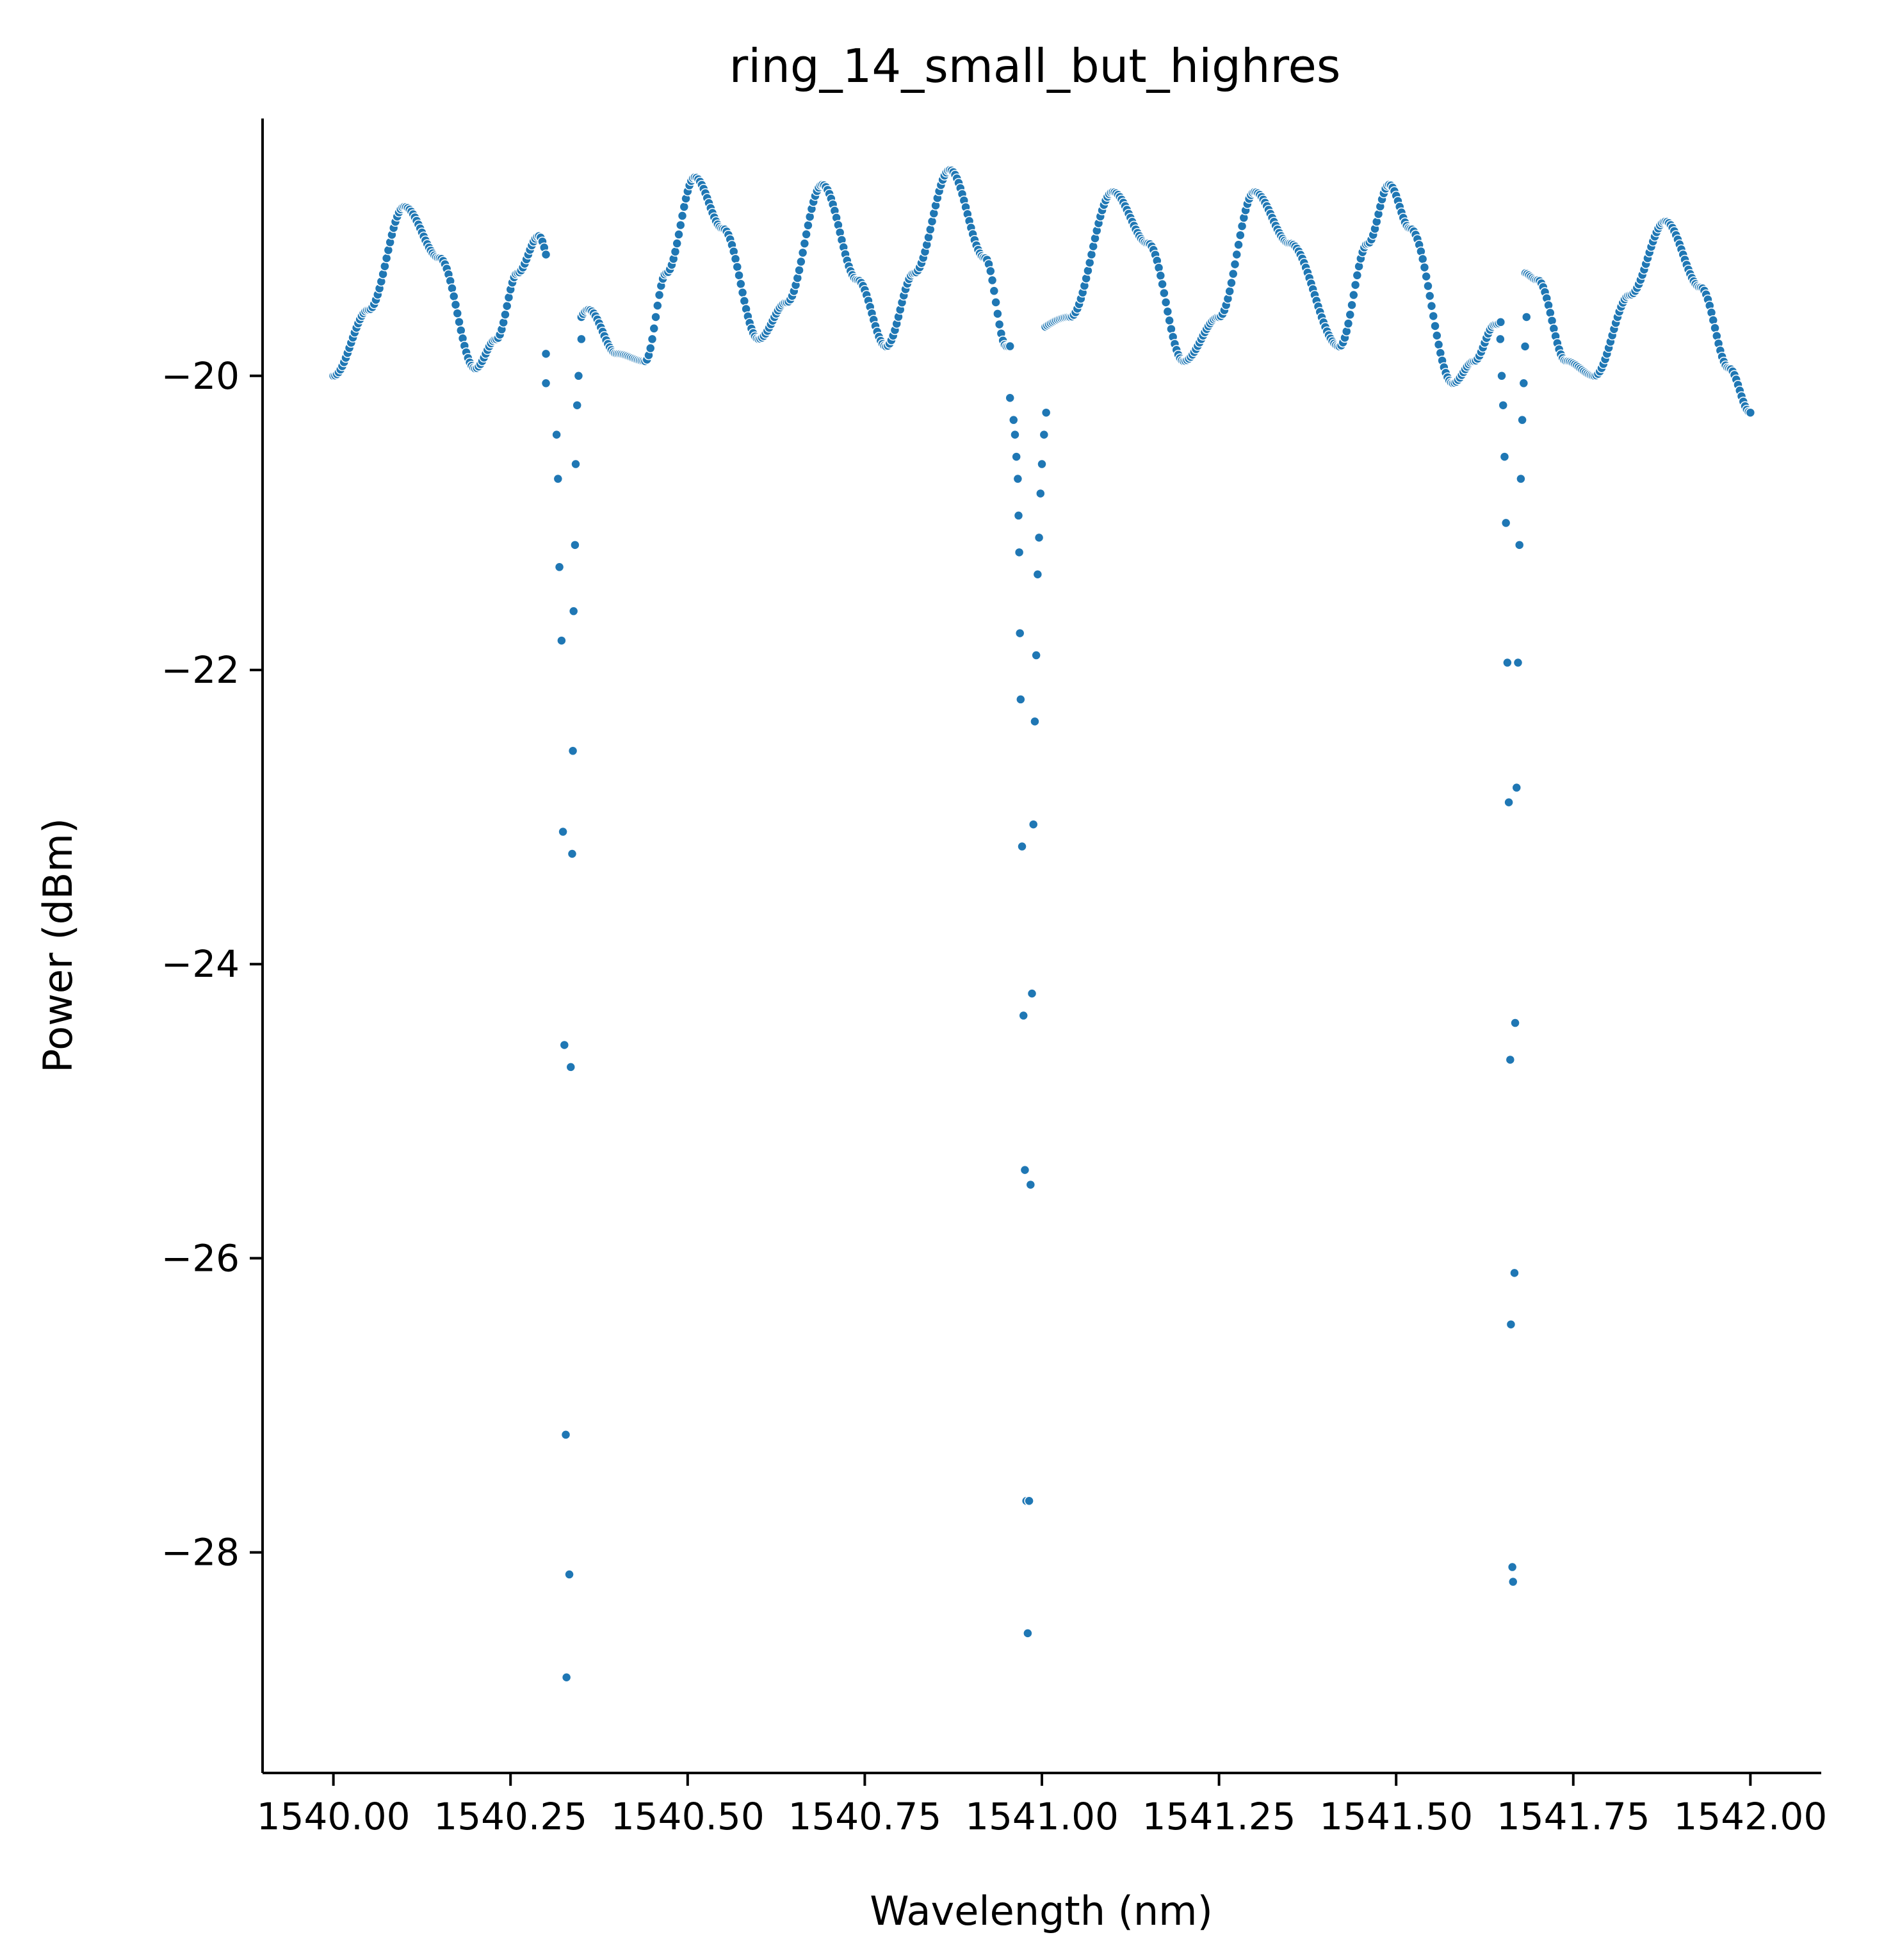 The width and height of the screenshot is (1884, 1960). What do you see at coordinates (200, 670) in the screenshot?
I see `y-tick-label: −22` at bounding box center [200, 670].